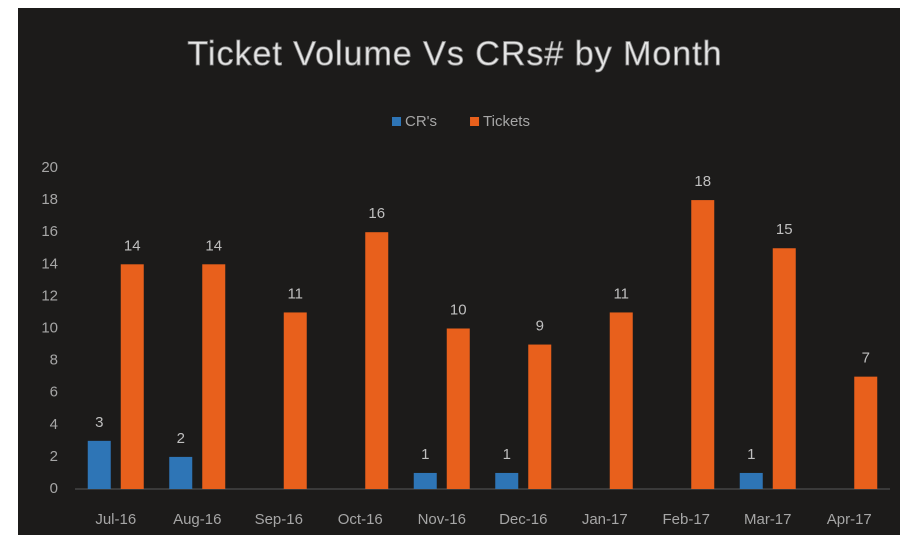  What do you see at coordinates (360, 519) in the screenshot?
I see `x-tick-label: Oct-16` at bounding box center [360, 519].